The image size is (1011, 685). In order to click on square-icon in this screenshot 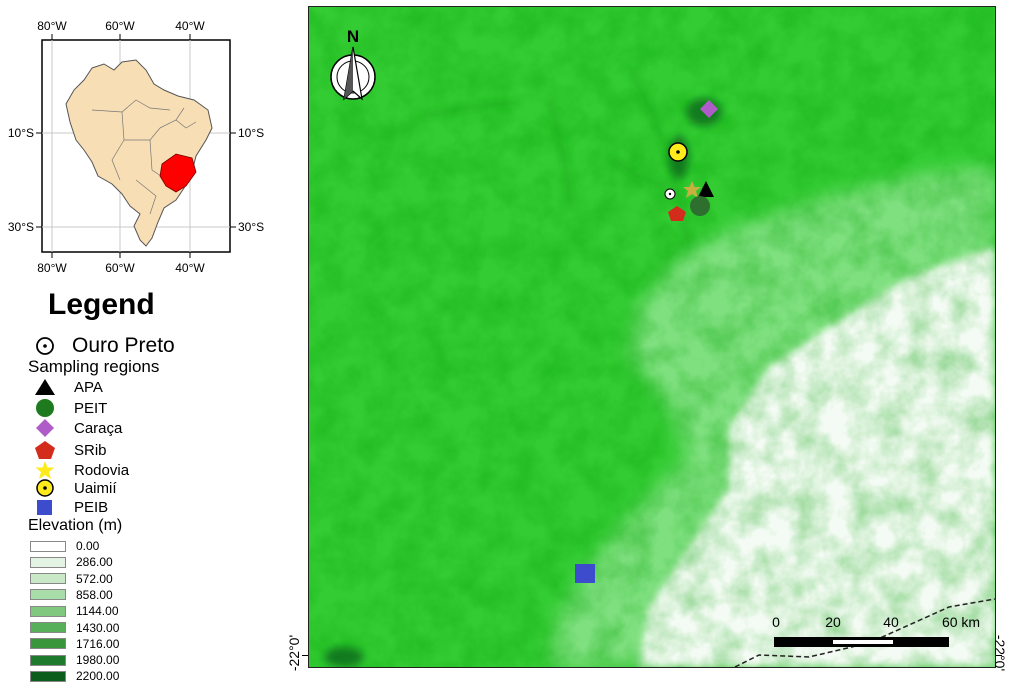, I will do `click(45, 507)`.